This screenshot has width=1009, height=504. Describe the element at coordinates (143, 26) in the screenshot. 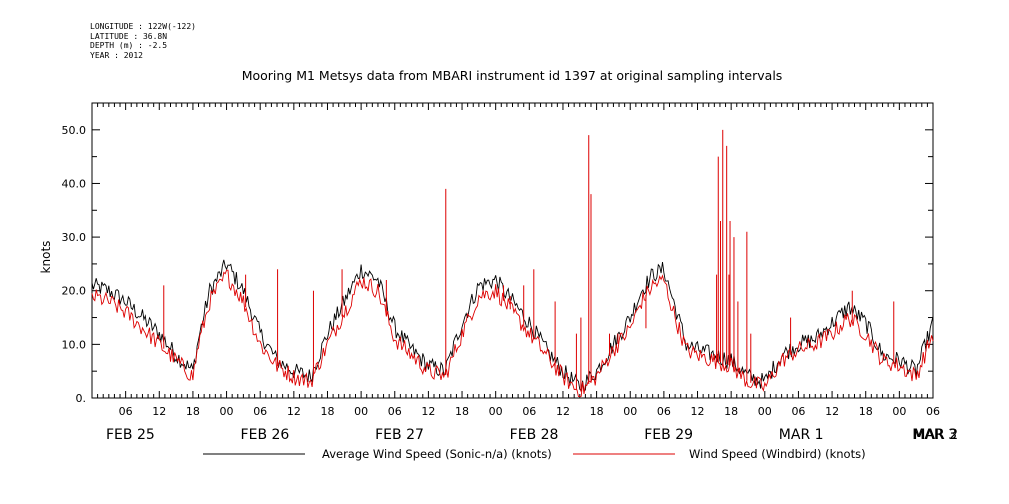

I see `meta-longitude: LONGITUDE : 122W(-122)` at that location.